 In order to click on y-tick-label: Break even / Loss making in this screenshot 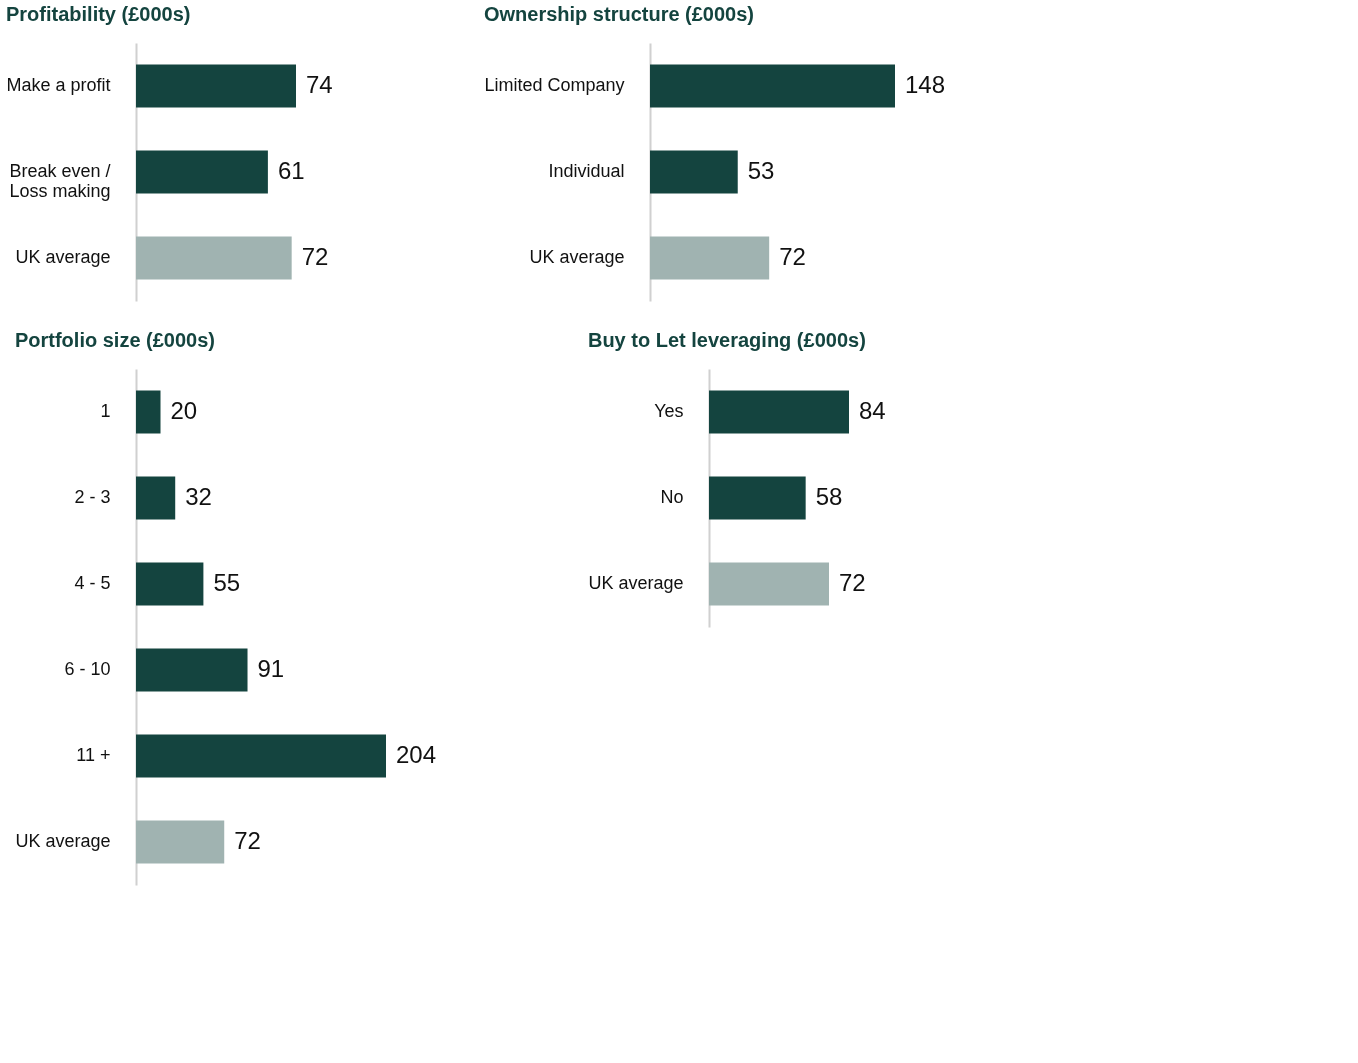, I will do `click(60, 181)`.